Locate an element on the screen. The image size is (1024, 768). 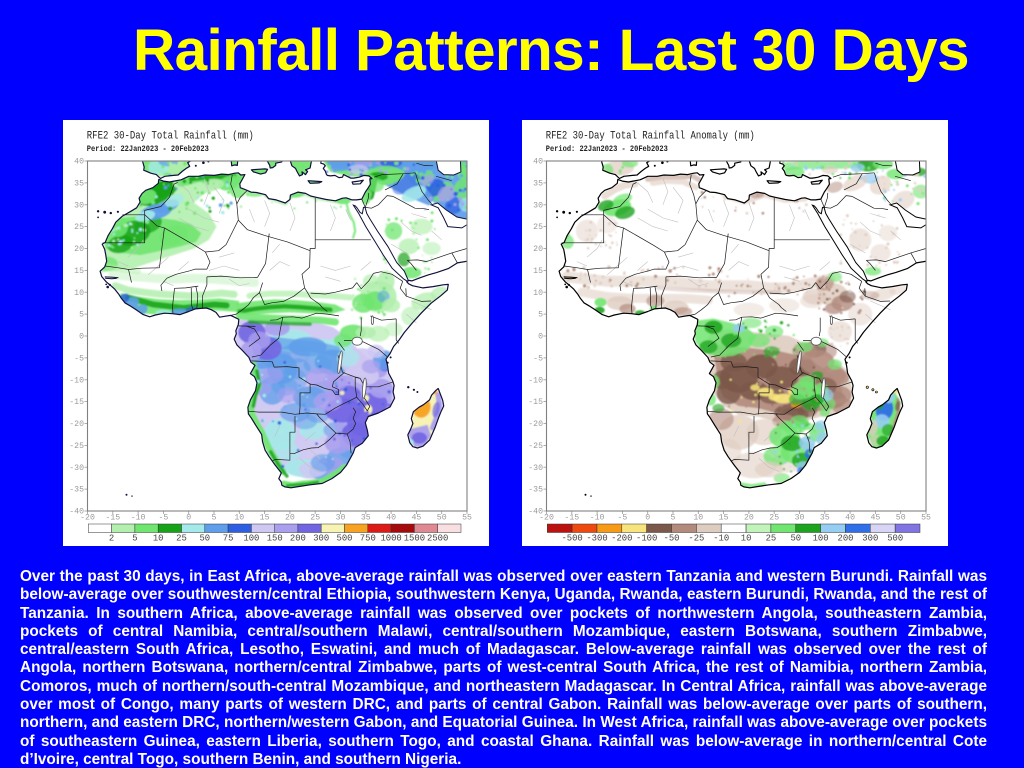
svg-text: 2500 is located at coordinates (437, 539).